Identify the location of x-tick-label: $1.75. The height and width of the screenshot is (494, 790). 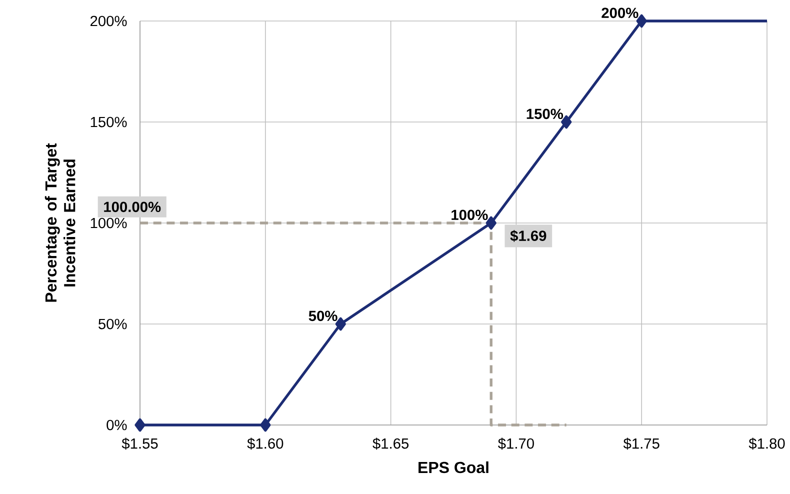
(641, 444).